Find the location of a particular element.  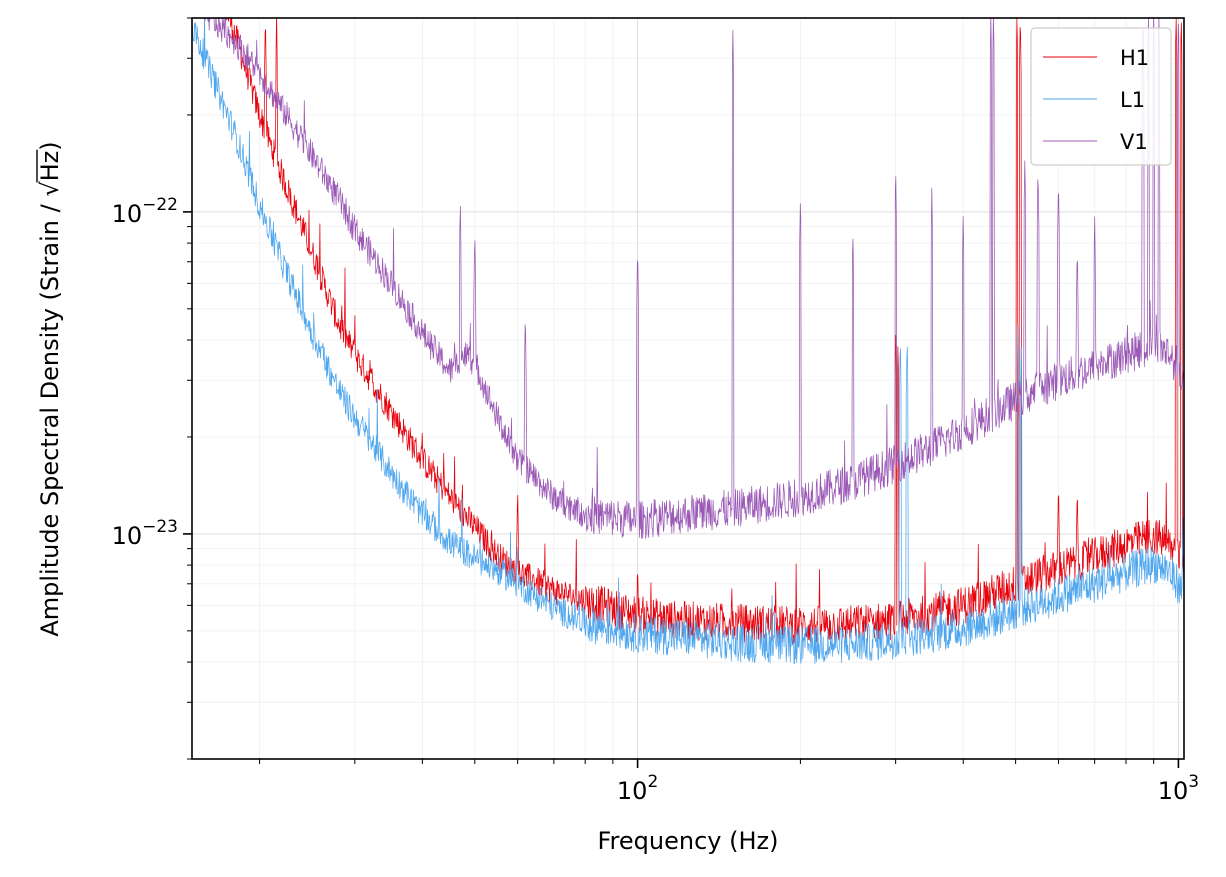

y-axis-label-close: ) is located at coordinates (50, 145).